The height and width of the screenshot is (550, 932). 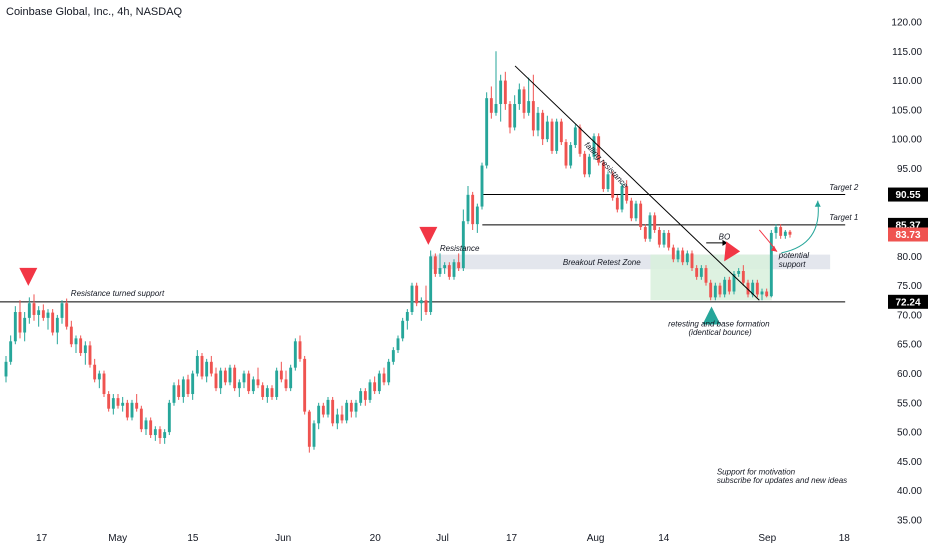 What do you see at coordinates (756, 471) in the screenshot?
I see `annotation-label: Support for motivation` at bounding box center [756, 471].